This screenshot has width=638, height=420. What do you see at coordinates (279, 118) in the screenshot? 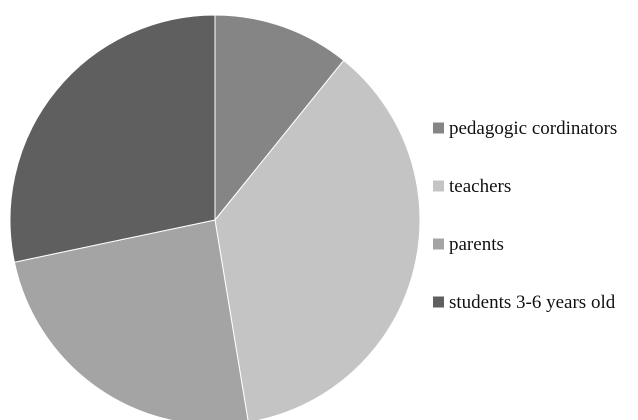
I see `pie-slice-pedagogic-cordinators` at bounding box center [279, 118].